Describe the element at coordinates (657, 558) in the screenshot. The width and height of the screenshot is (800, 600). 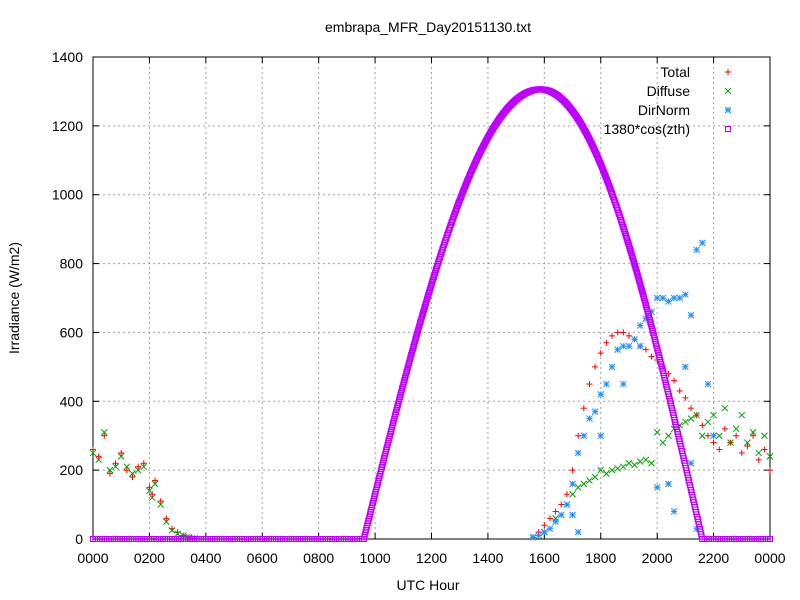
I see `x-tick-label: 2000` at that location.